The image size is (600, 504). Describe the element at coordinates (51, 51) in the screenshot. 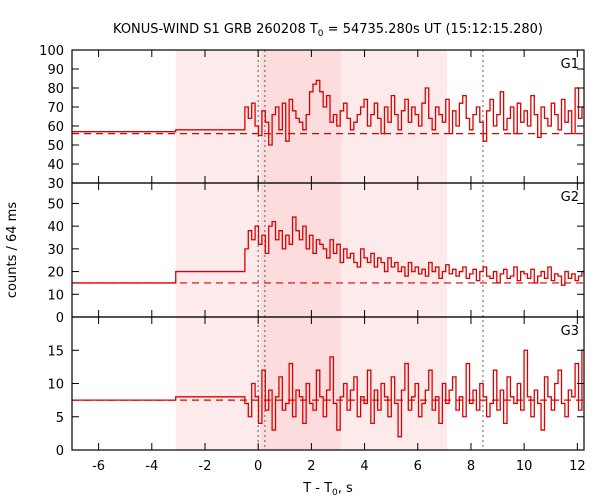

I see `y-tick-label-G1: 100` at that location.